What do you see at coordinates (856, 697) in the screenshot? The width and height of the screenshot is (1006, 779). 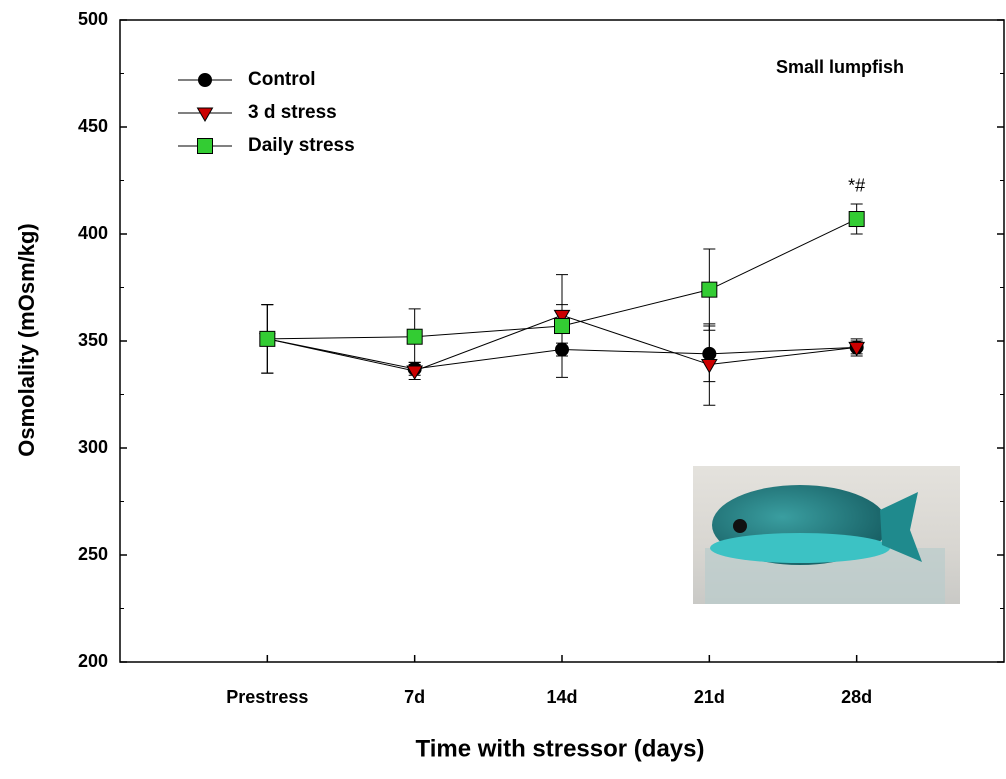 I see `x-tick-label: 28d` at bounding box center [856, 697].